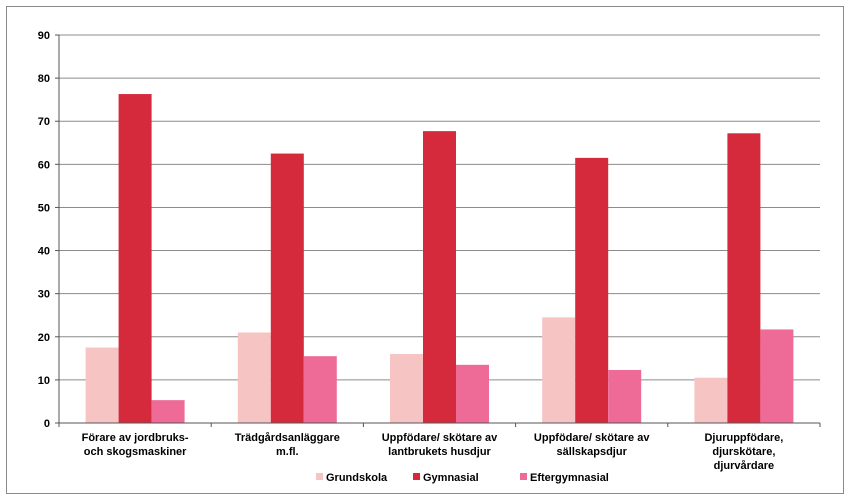  What do you see at coordinates (44, 122) in the screenshot?
I see `y-tick-label: 70` at bounding box center [44, 122].